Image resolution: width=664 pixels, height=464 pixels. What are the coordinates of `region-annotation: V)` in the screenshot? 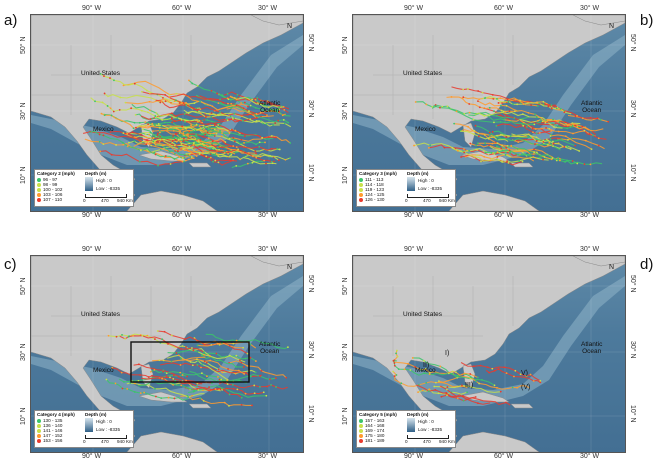 It's located at (524, 373).